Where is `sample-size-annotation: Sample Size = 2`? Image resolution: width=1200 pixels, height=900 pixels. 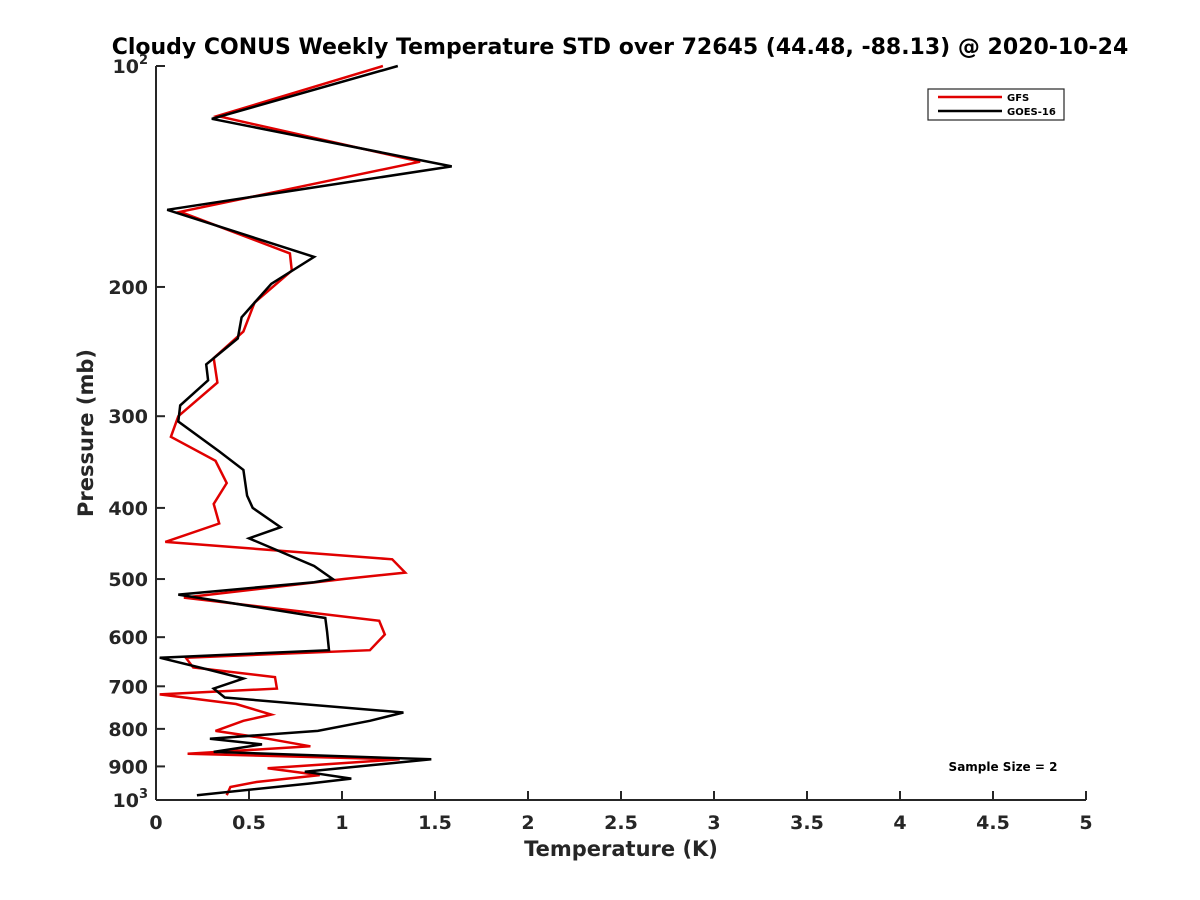 sample-size-annotation: Sample Size = 2 is located at coordinates (1003, 767).